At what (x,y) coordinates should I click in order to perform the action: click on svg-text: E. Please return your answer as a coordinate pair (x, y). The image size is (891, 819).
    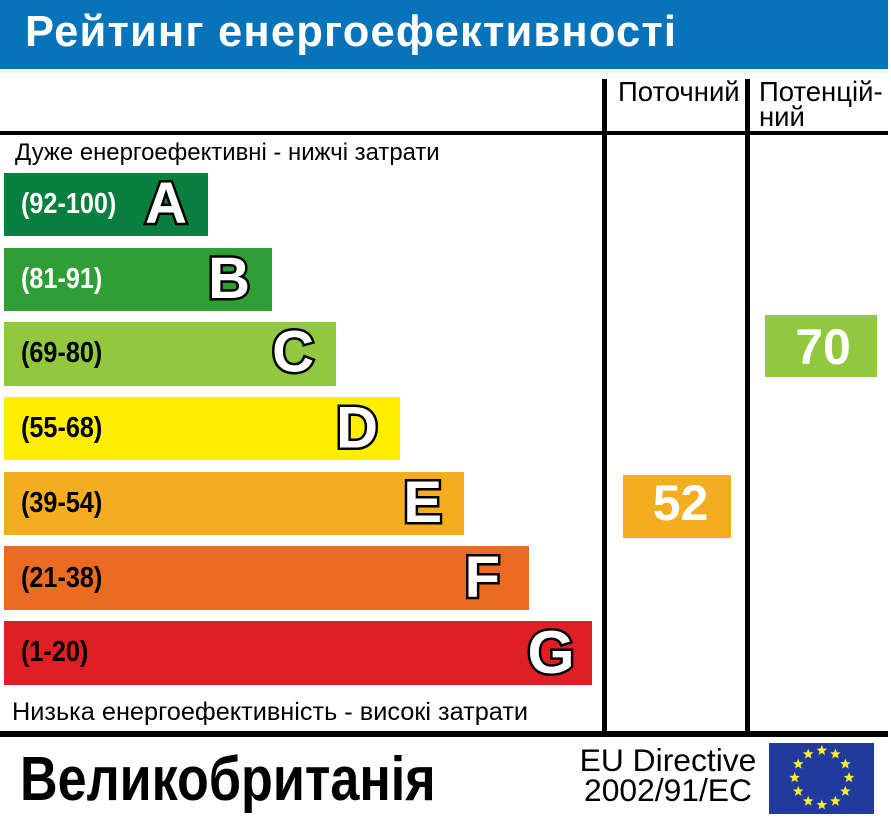
    Looking at the image, I should click on (422, 502).